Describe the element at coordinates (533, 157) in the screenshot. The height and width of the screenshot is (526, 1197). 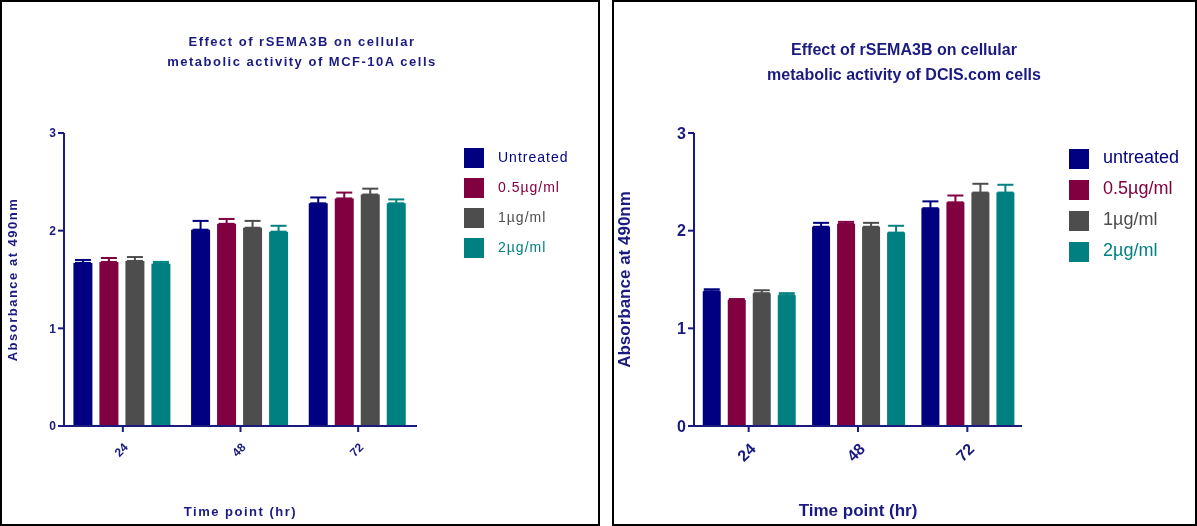
I see `legend-label: Untreated` at that location.